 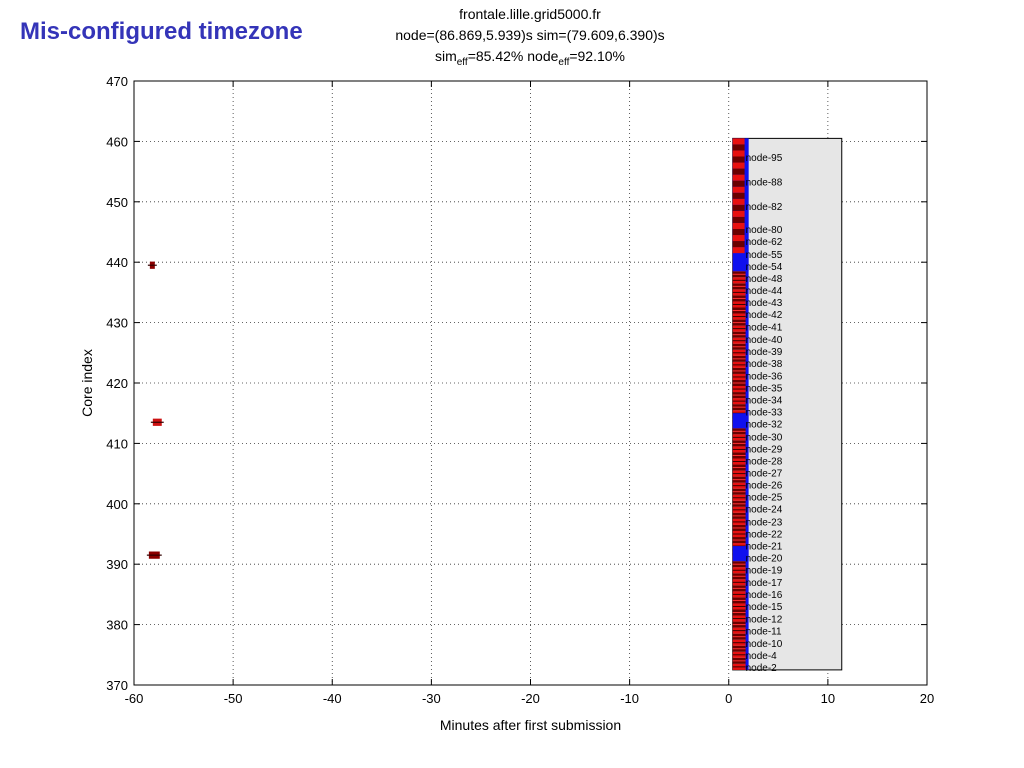 What do you see at coordinates (530, 14) in the screenshot?
I see `chart-title: frontale.lille.grid5000.fr` at bounding box center [530, 14].